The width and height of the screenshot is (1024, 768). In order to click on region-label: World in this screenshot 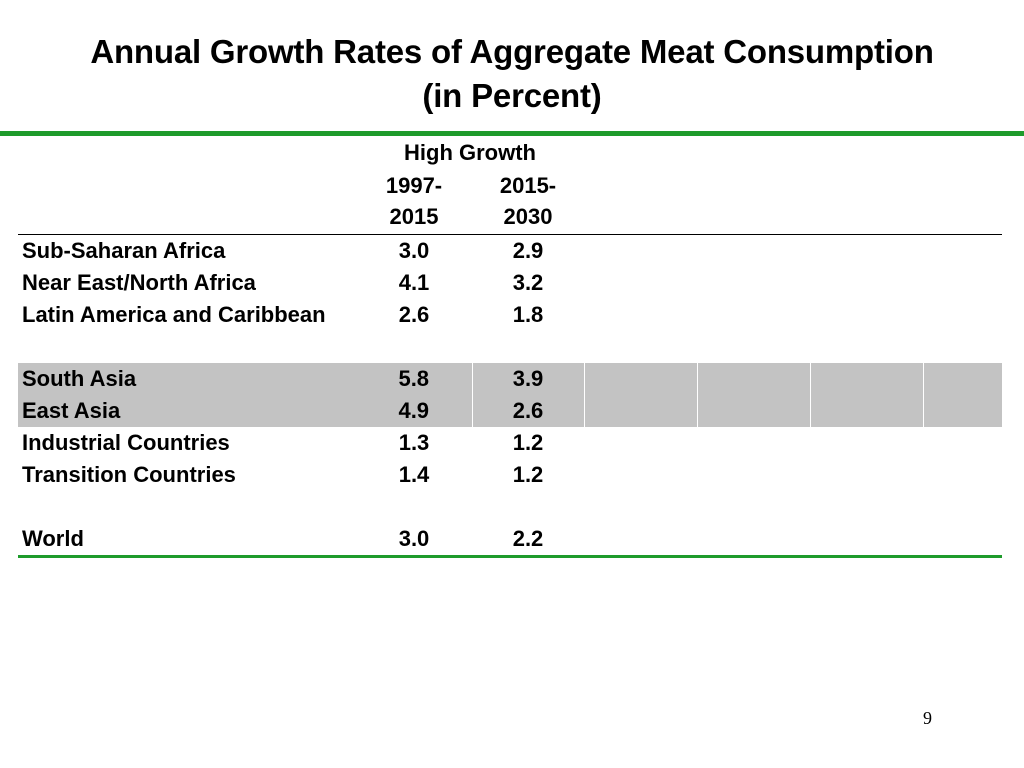, I will do `click(187, 540)`.